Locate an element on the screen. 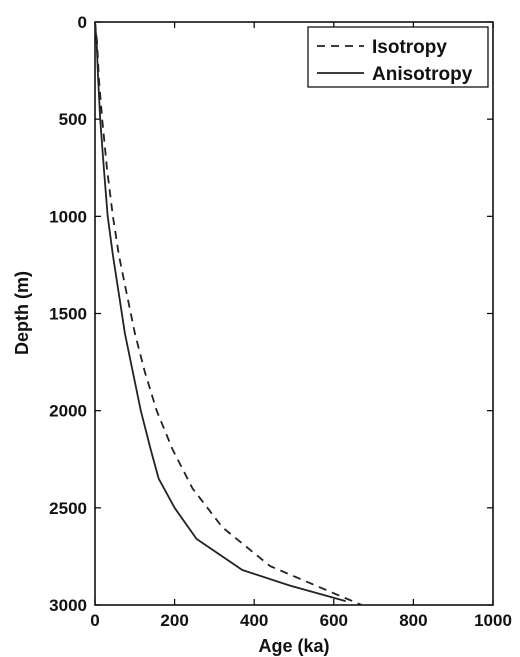 The image size is (520, 657). legend: Isotropy Anisotropy is located at coordinates (398, 57).